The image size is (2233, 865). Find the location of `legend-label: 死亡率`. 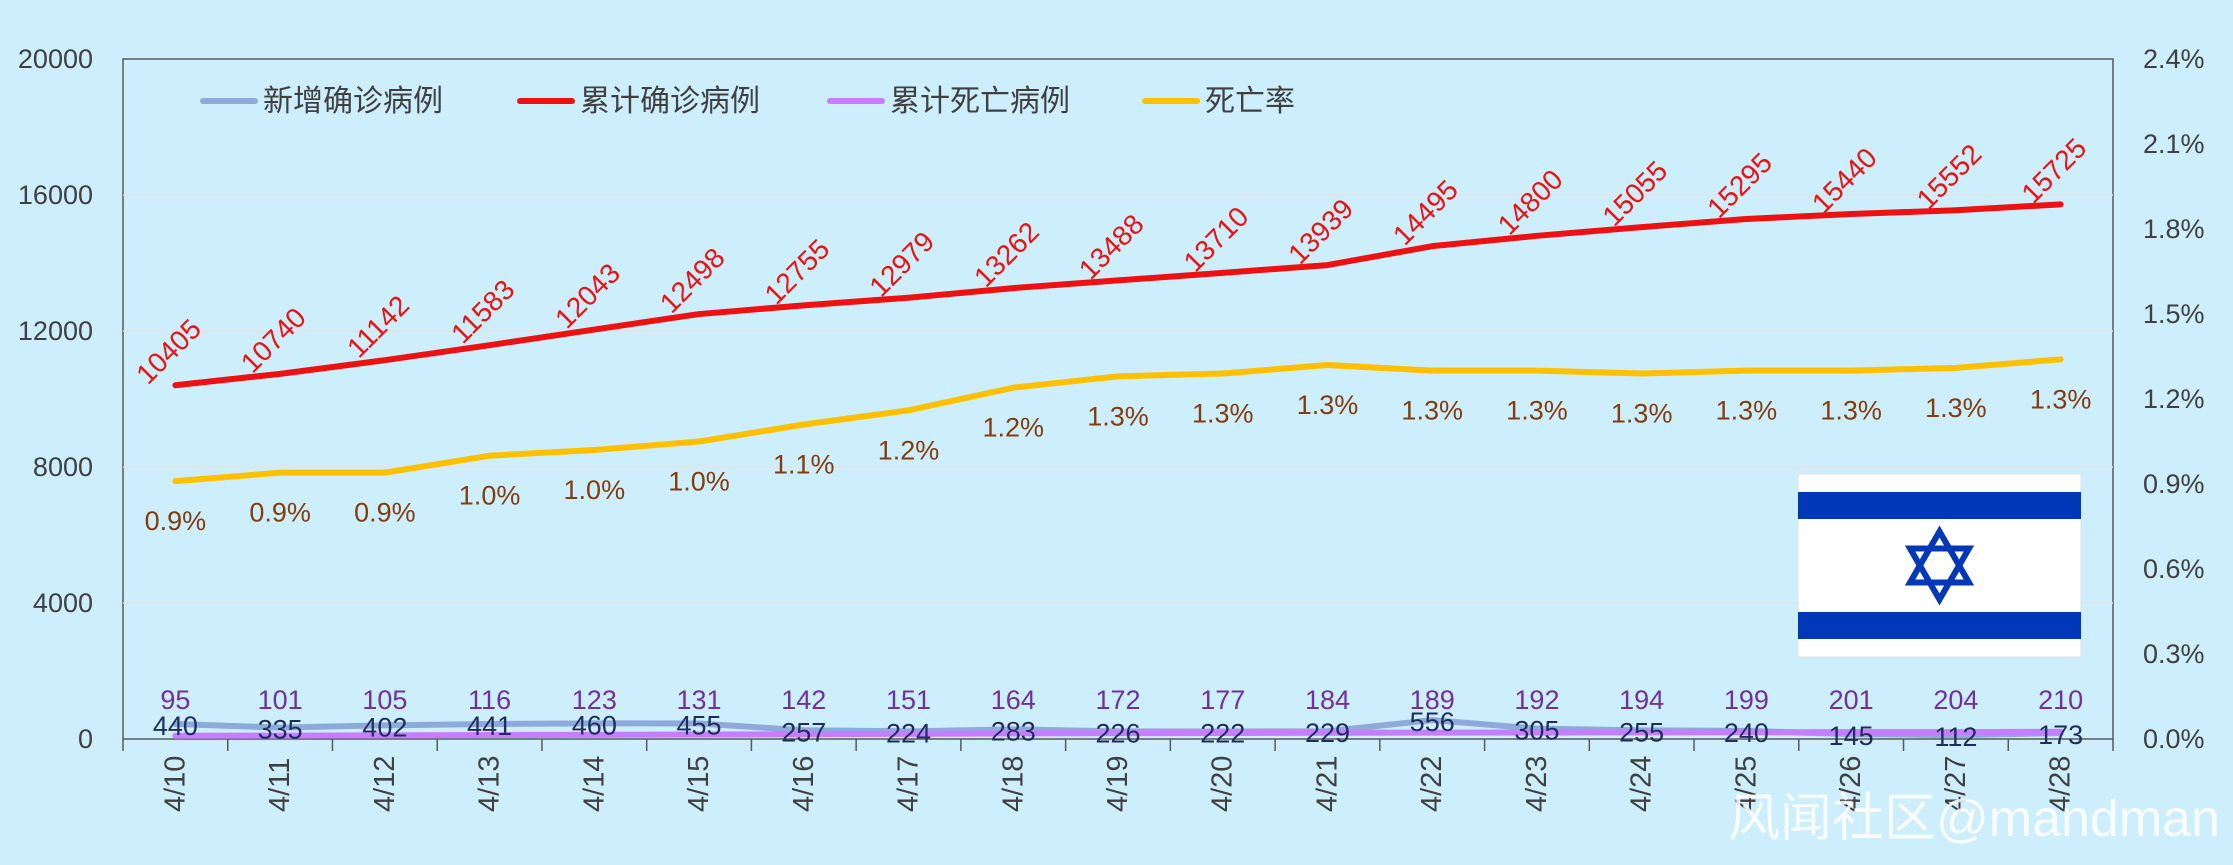

legend-label: 死亡率 is located at coordinates (1250, 101).